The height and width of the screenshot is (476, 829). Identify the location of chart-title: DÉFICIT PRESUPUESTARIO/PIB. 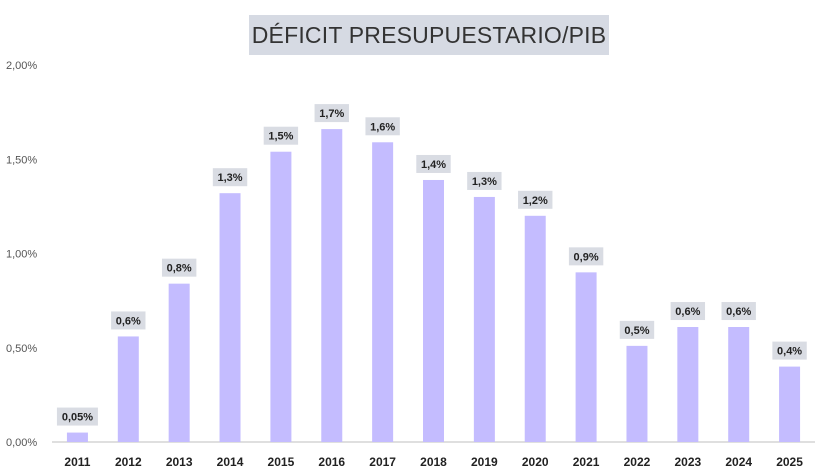
(429, 34).